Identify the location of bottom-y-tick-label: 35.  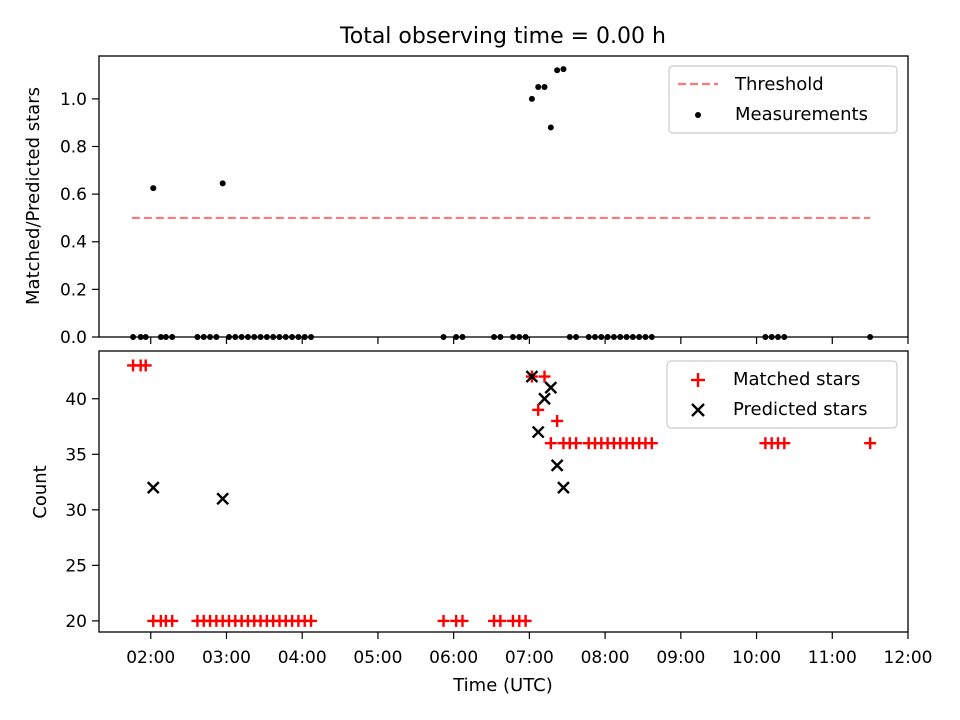
(76, 455).